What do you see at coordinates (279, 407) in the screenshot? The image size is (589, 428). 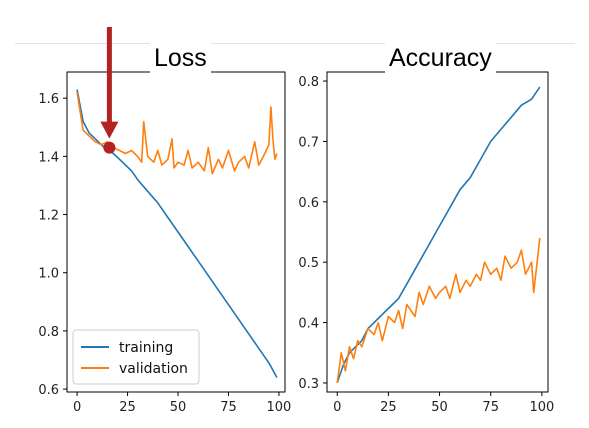 I see `loss-x-tick-label: 100` at bounding box center [279, 407].